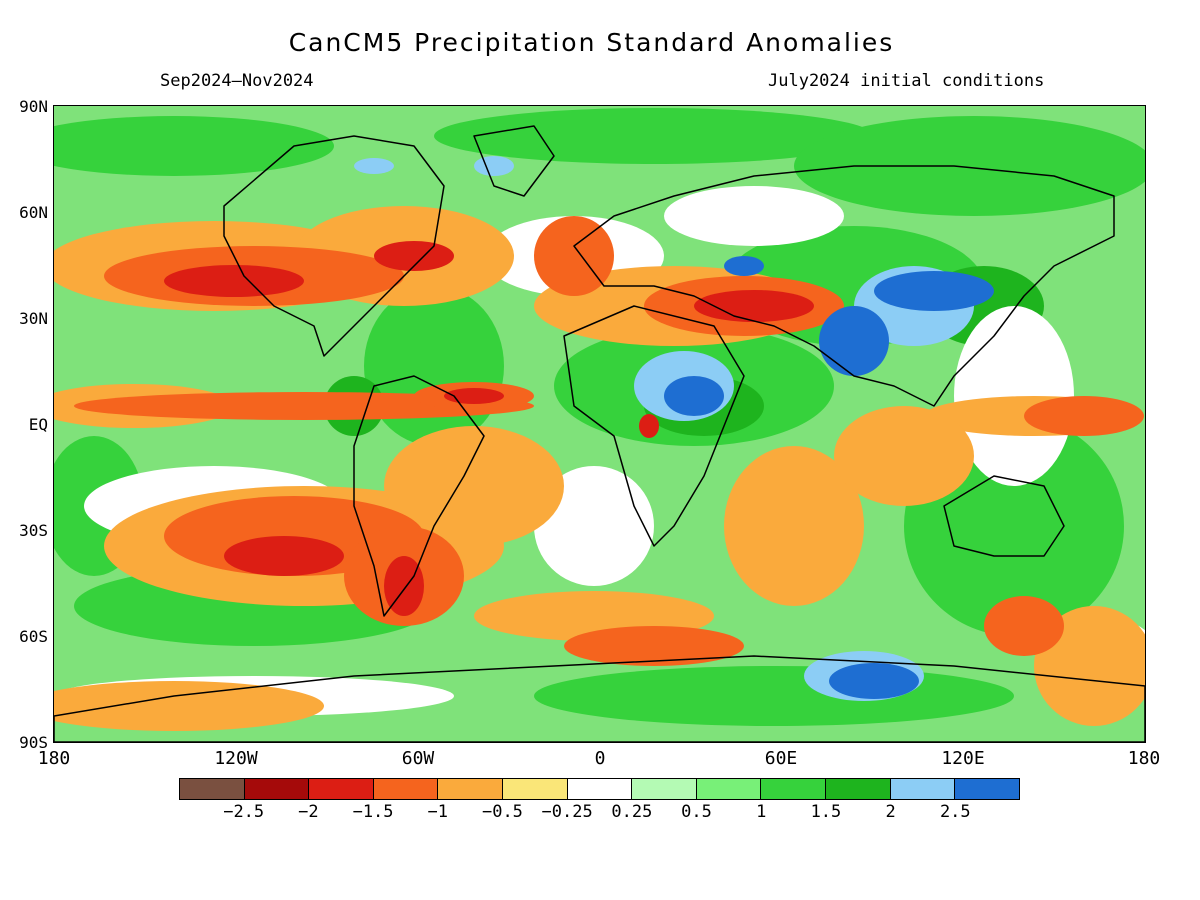 Image resolution: width=1200 pixels, height=900 pixels. What do you see at coordinates (237, 81) in the screenshot?
I see `forecast-period: Sep2024–Nov2024` at bounding box center [237, 81].